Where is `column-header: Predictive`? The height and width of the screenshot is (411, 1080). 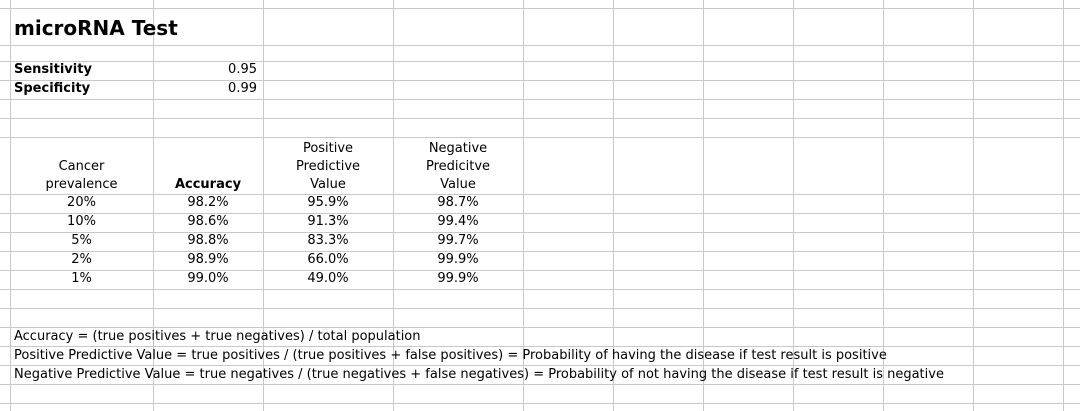 column-header: Predictive is located at coordinates (328, 166).